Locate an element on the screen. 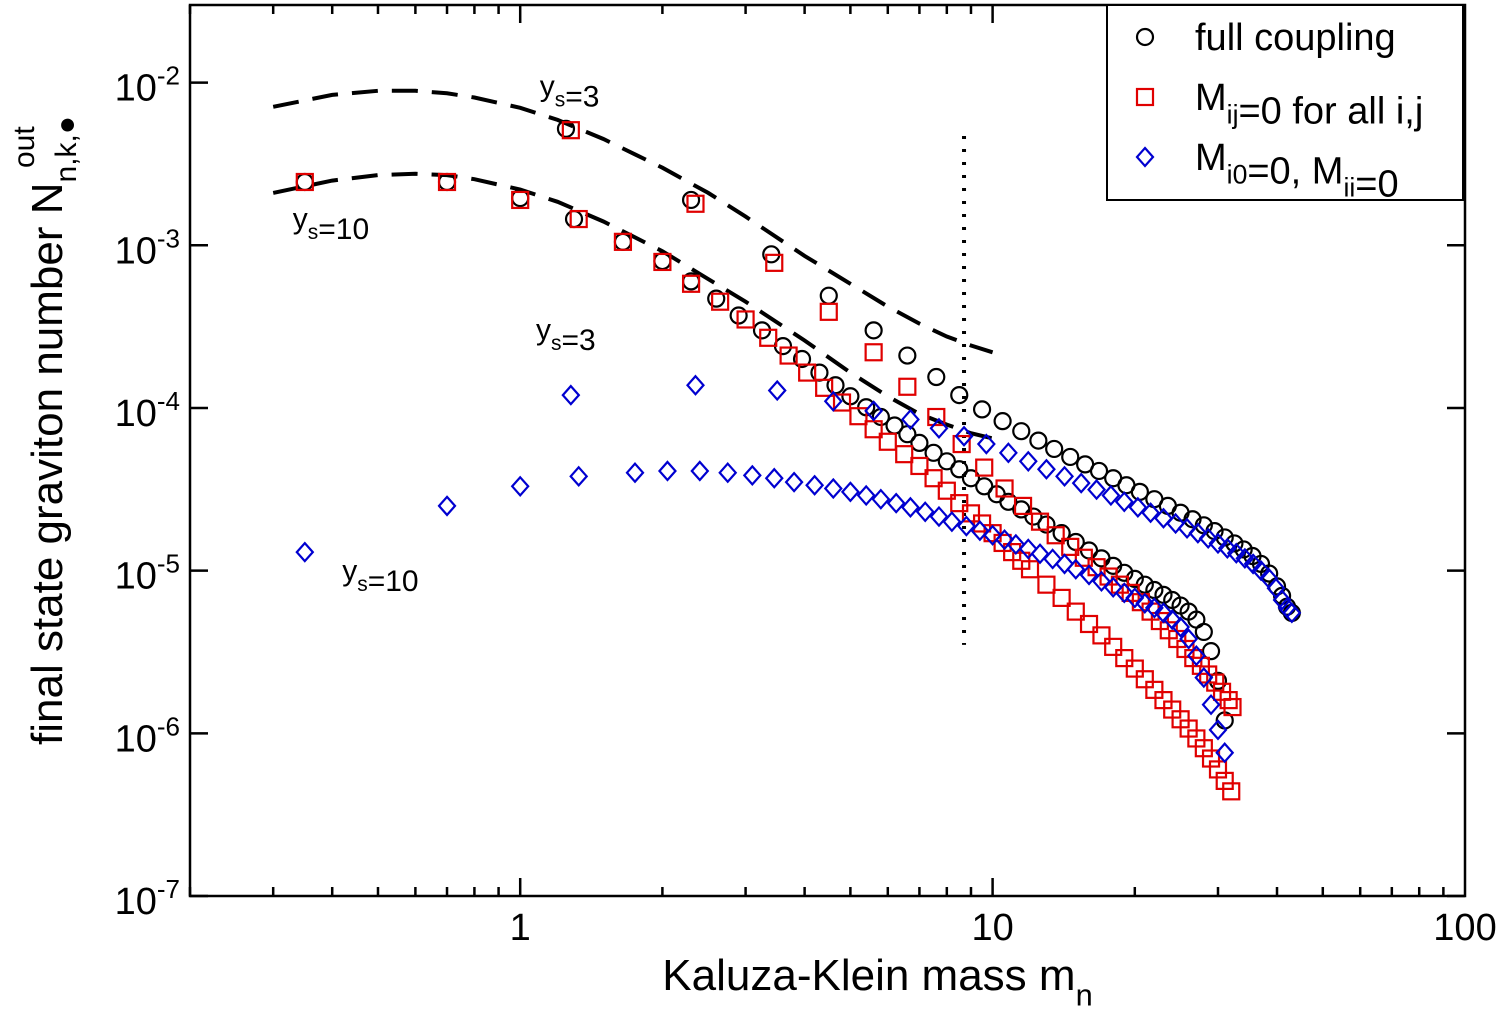 Image resolution: width=1504 pixels, height=1017 pixels. legend-label-mij: Mij=0 for all i,j is located at coordinates (1309, 104).